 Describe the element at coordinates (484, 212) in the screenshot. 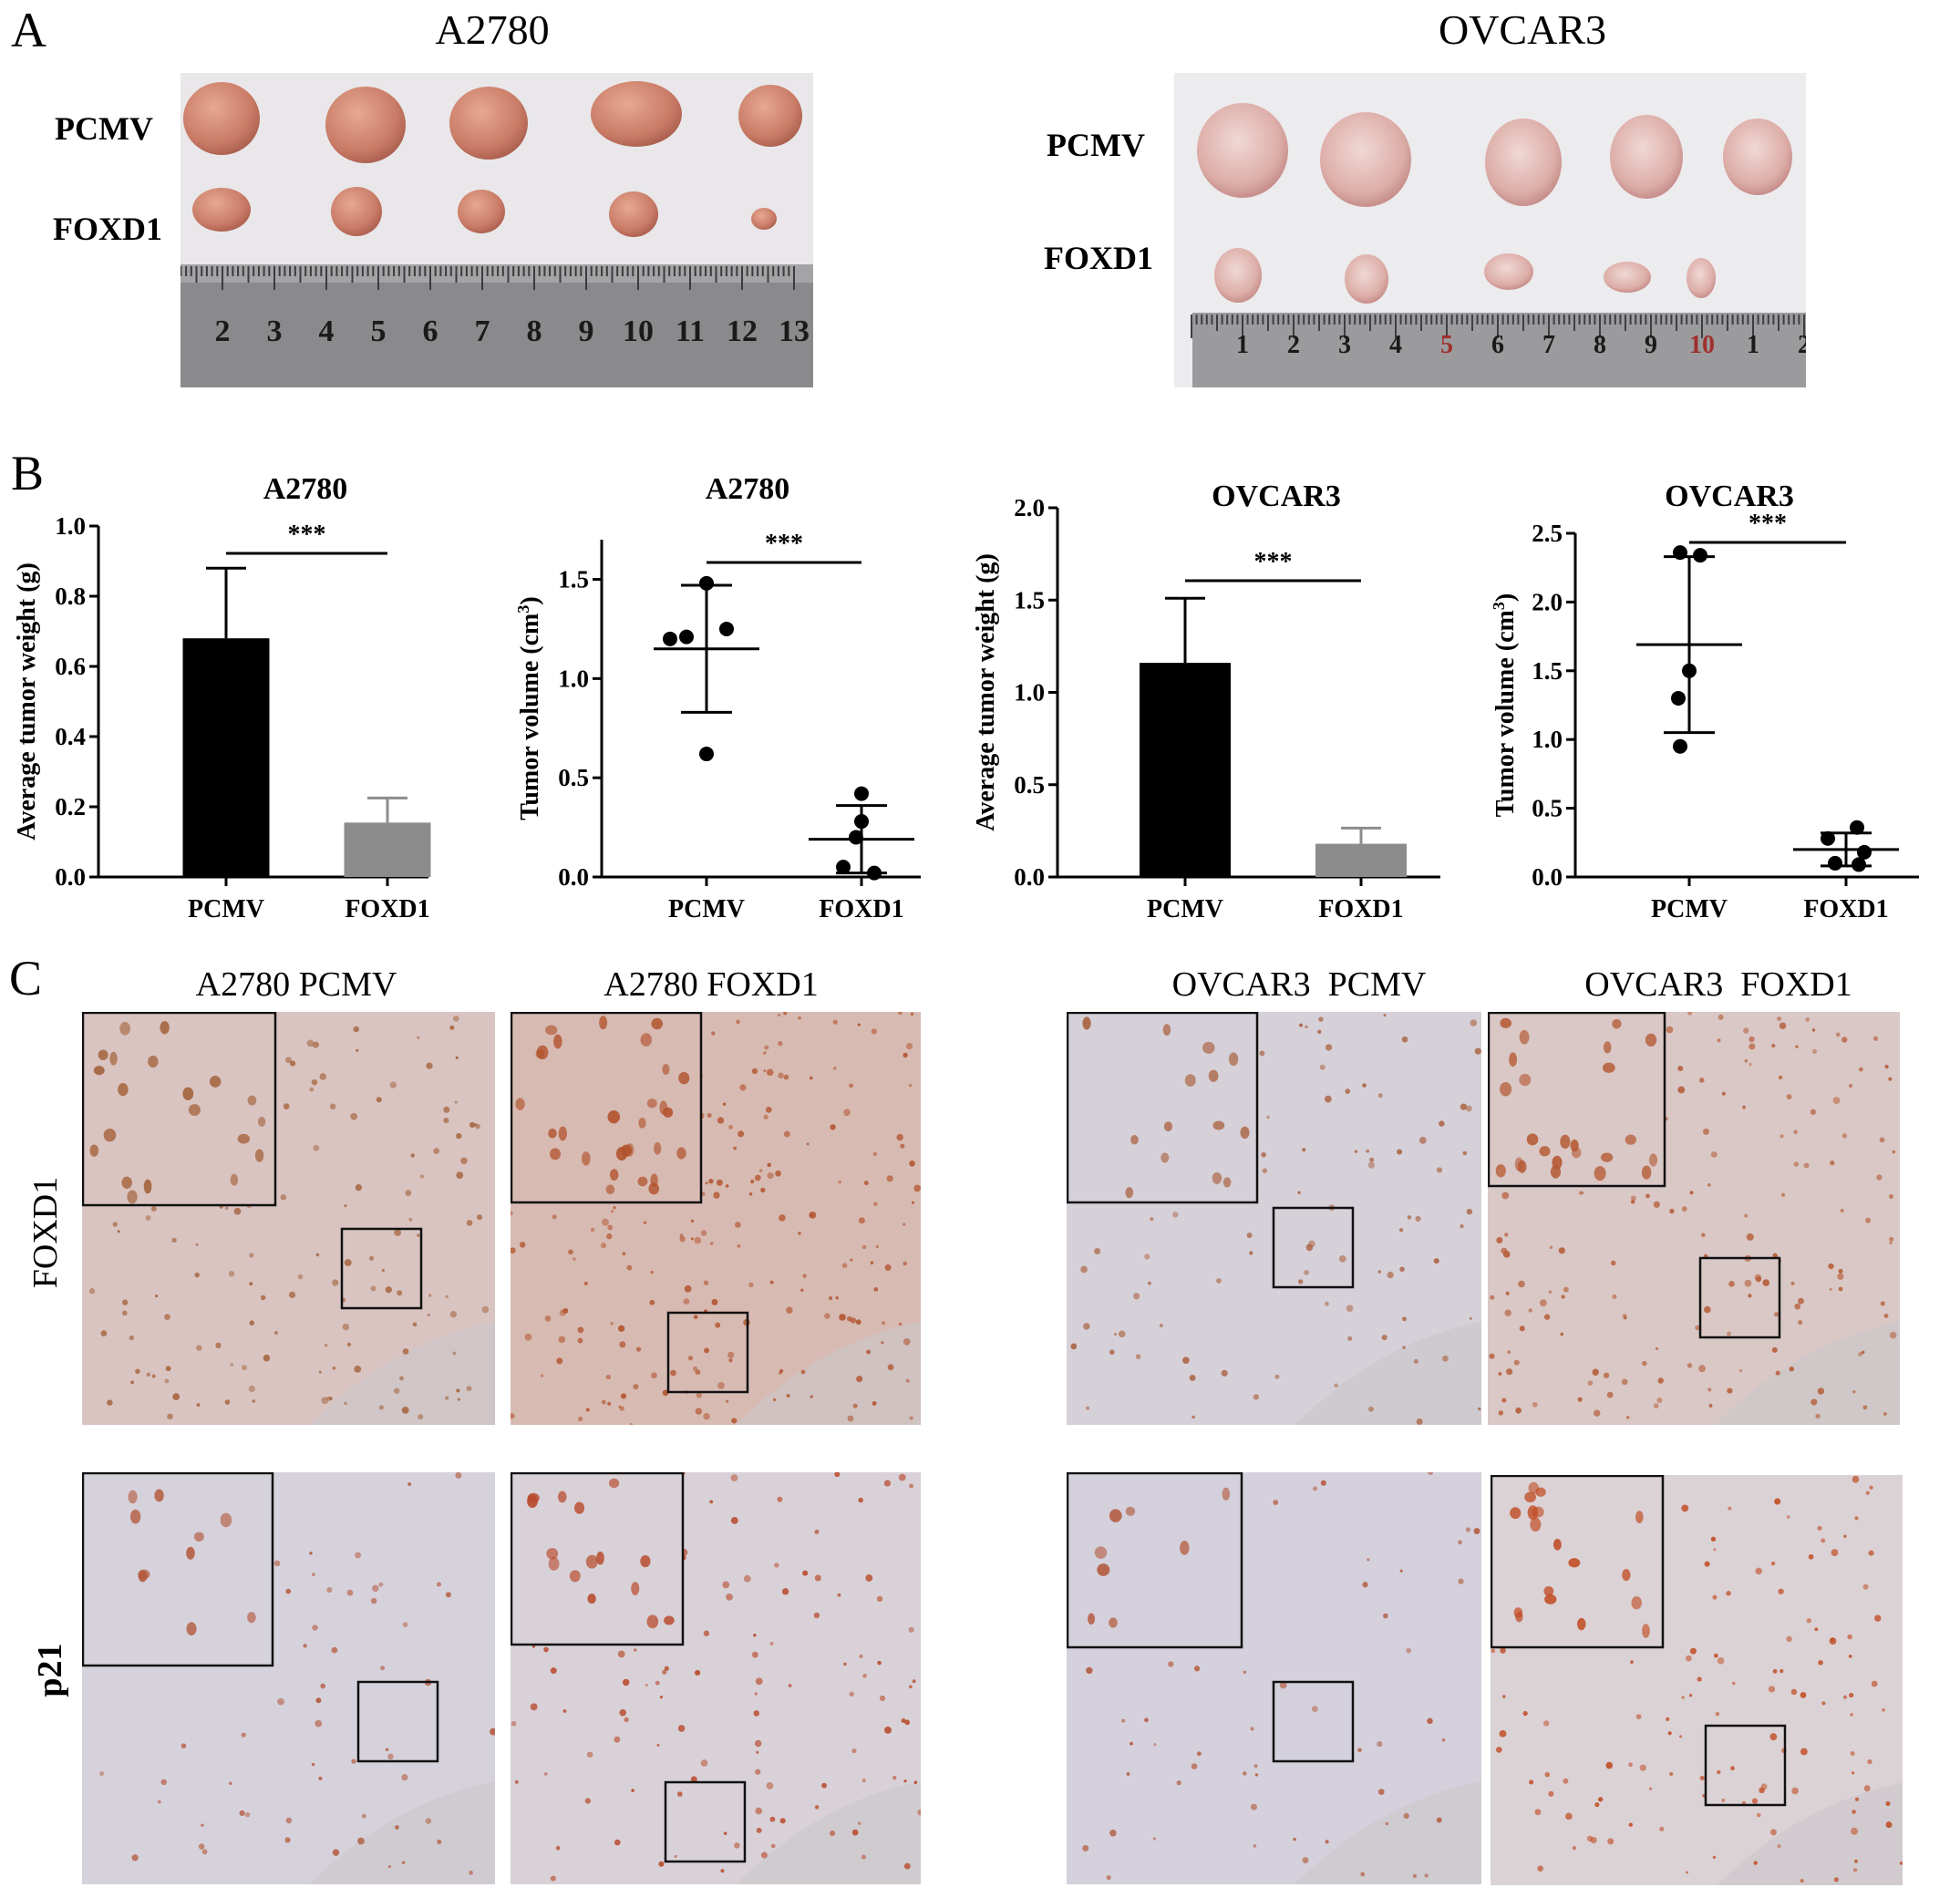

I see `a2780-foxd1-tumors` at that location.